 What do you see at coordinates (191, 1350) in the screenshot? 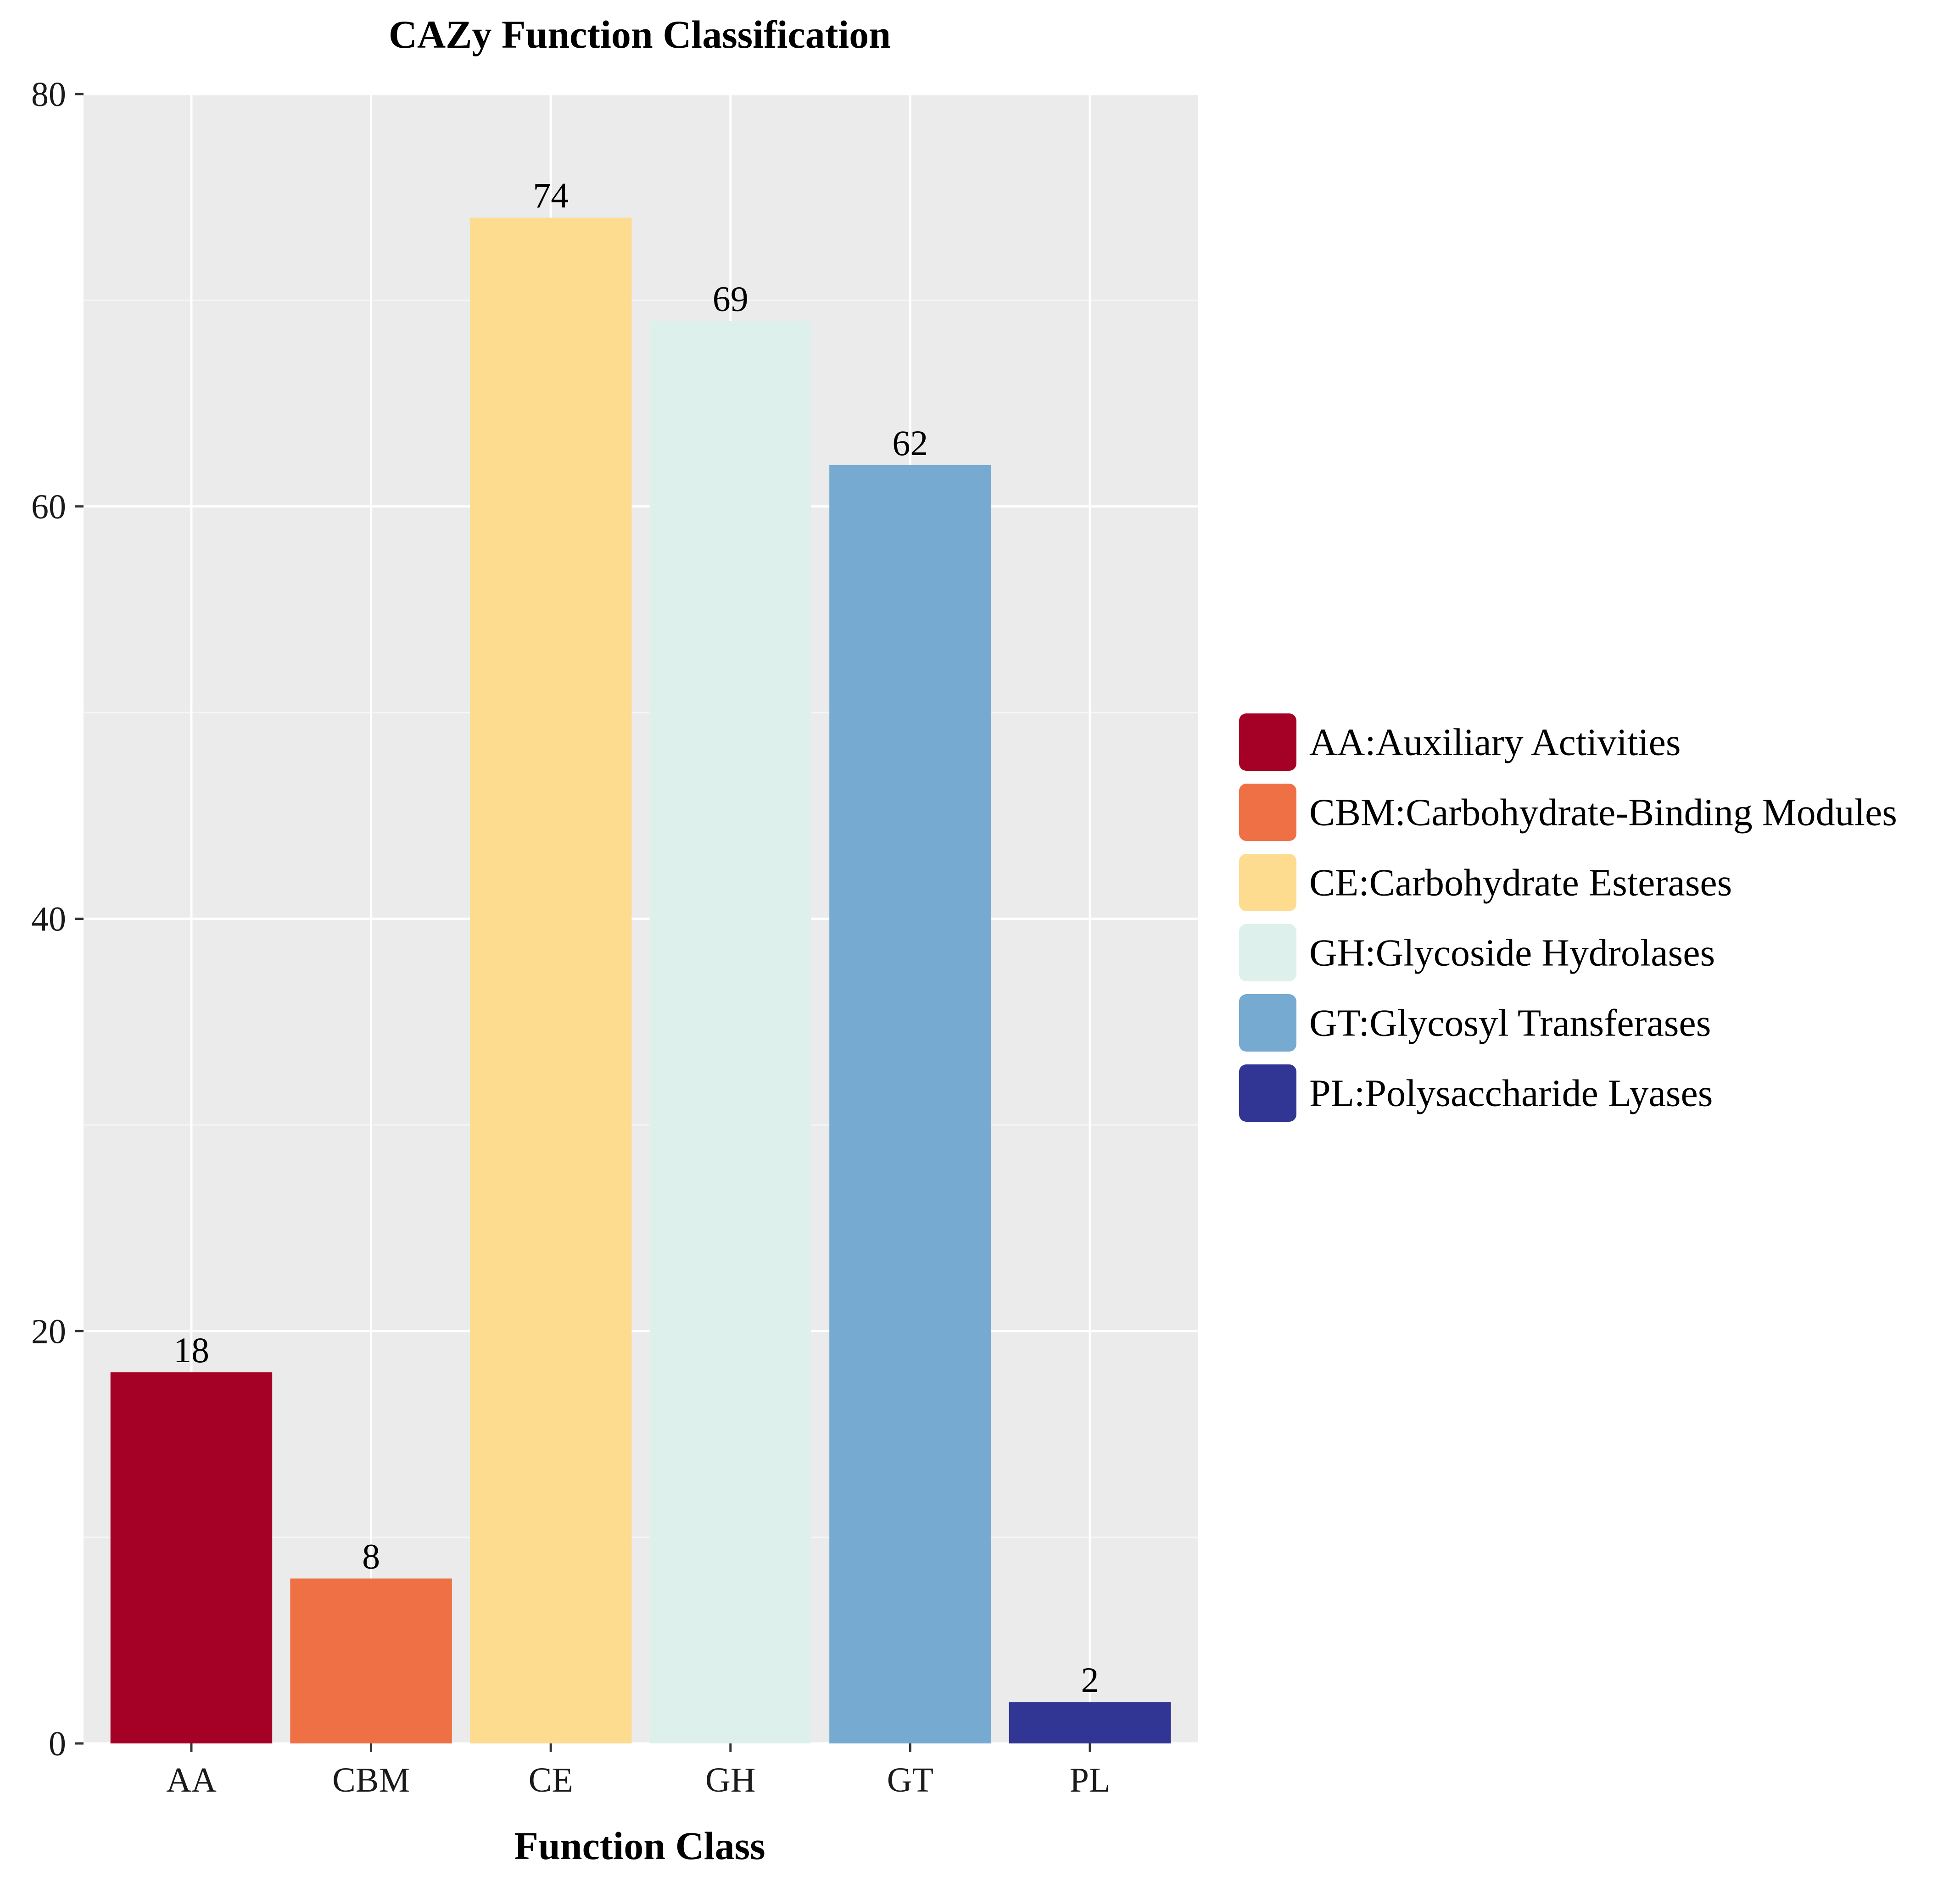
I see `data-label-aa: 18` at bounding box center [191, 1350].